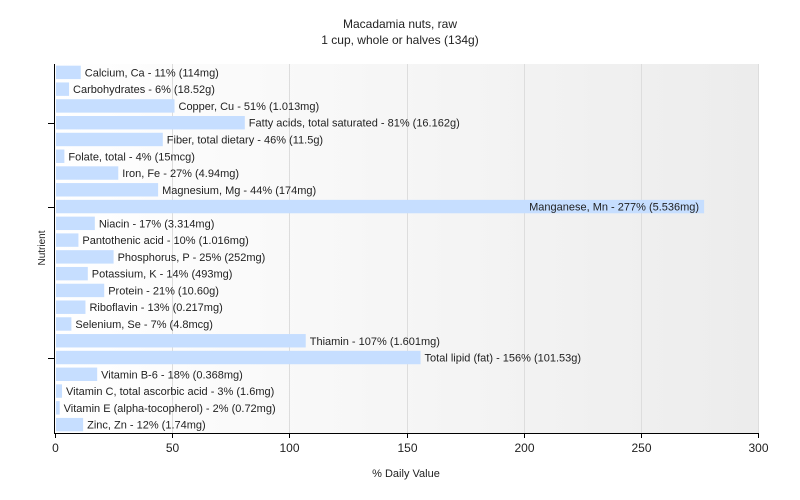 Image resolution: width=800 pixels, height=500 pixels. I want to click on bar-label: Protein - 21% (10.60g), so click(163, 291).